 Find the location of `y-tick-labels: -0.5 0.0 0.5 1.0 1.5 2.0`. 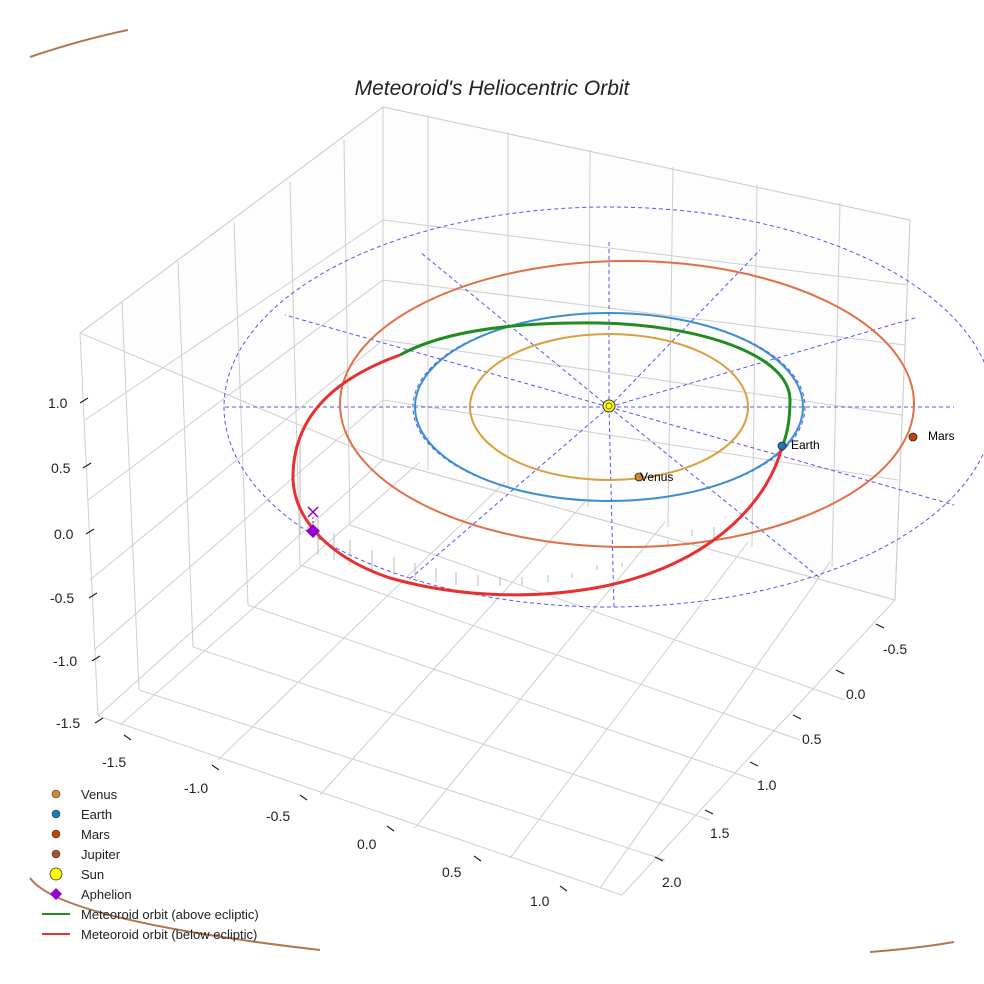

y-tick-labels: -0.5 0.0 0.5 1.0 1.5 2.0 is located at coordinates (784, 765).